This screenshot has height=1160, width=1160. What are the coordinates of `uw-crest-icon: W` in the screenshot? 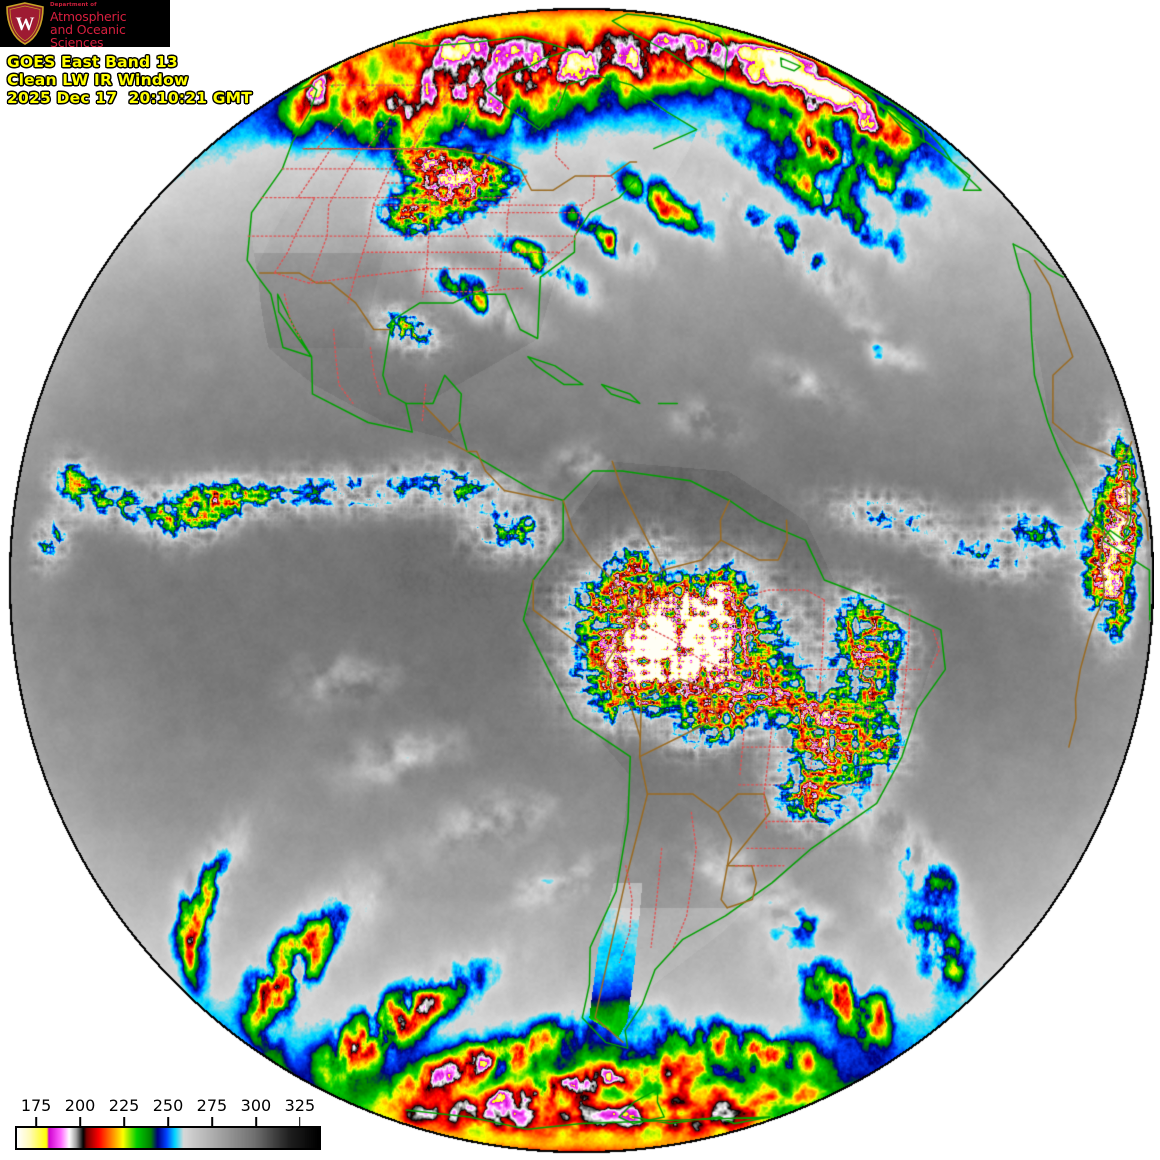 It's located at (25, 23).